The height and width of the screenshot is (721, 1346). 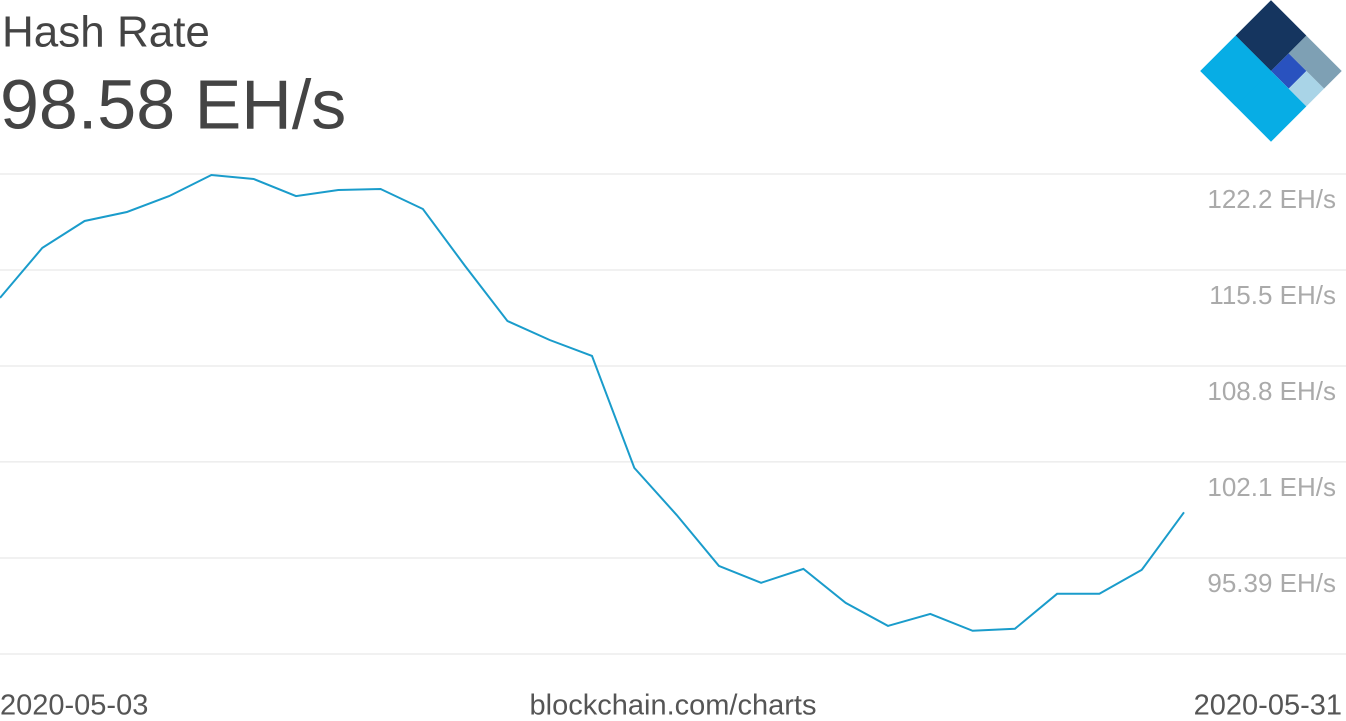 I want to click on source: blockchain.com/charts, so click(x=673, y=705).